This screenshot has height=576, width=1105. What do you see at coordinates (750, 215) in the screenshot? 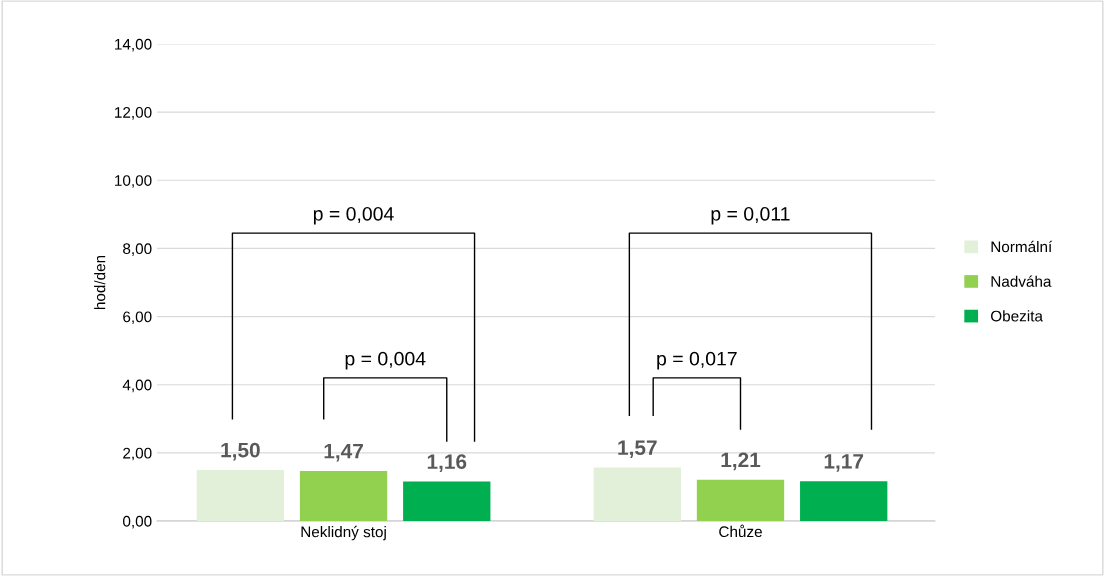
I see `annotation: p = 0,011` at bounding box center [750, 215].